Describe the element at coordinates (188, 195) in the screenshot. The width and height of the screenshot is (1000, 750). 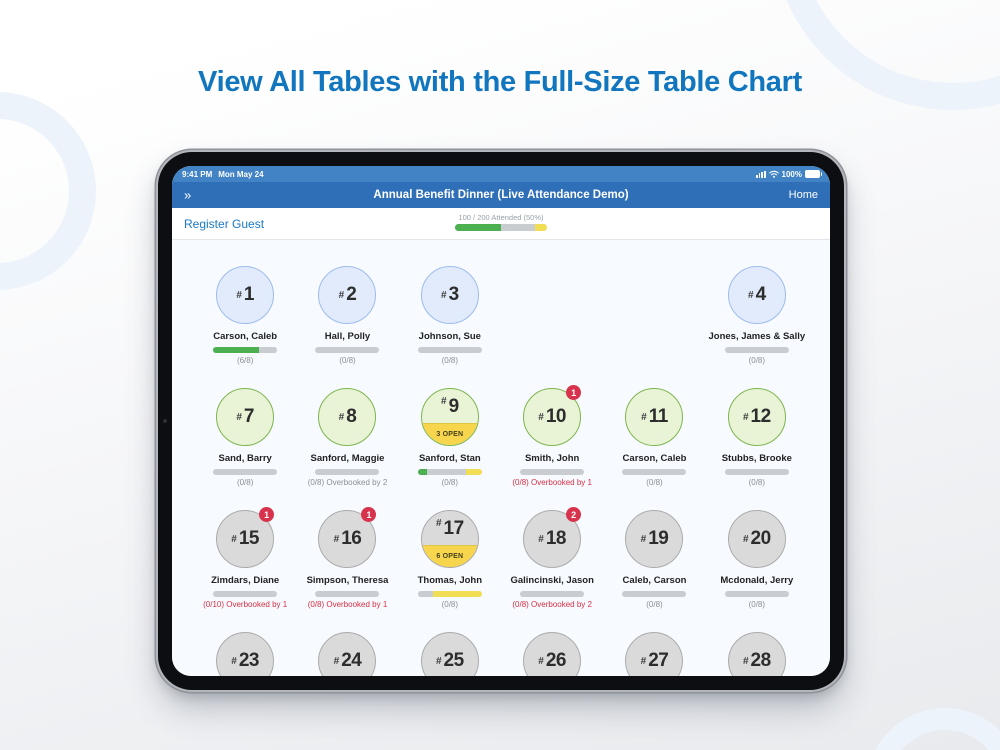
I see `sidebar-expand-icon: »` at that location.